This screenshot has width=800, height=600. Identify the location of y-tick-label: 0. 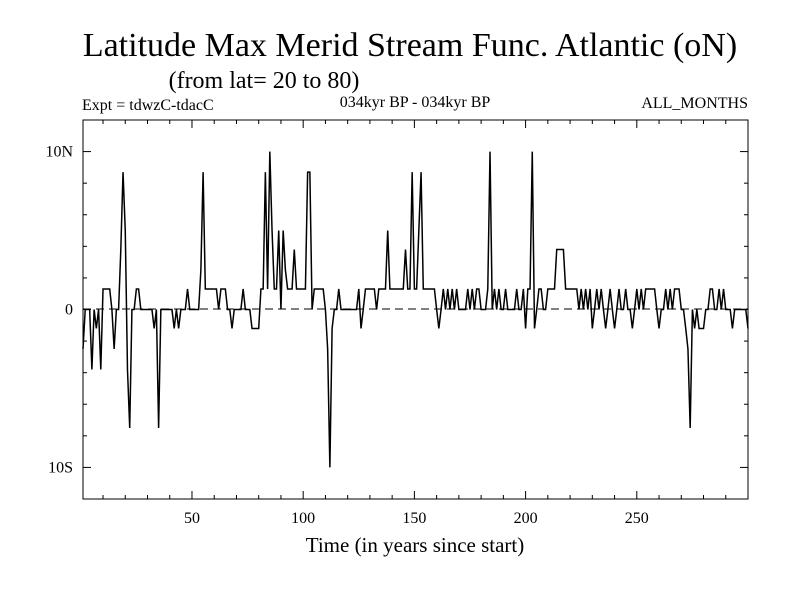
(69, 310).